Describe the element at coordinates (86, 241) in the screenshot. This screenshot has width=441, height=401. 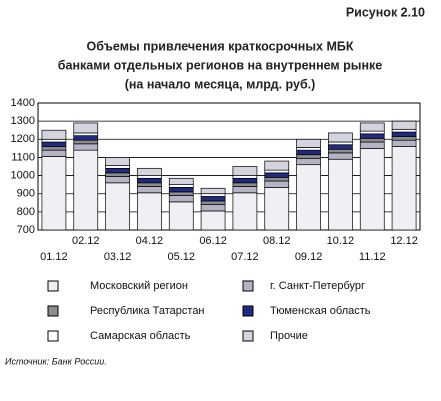
I see `x-tick-label: 02.12` at that location.